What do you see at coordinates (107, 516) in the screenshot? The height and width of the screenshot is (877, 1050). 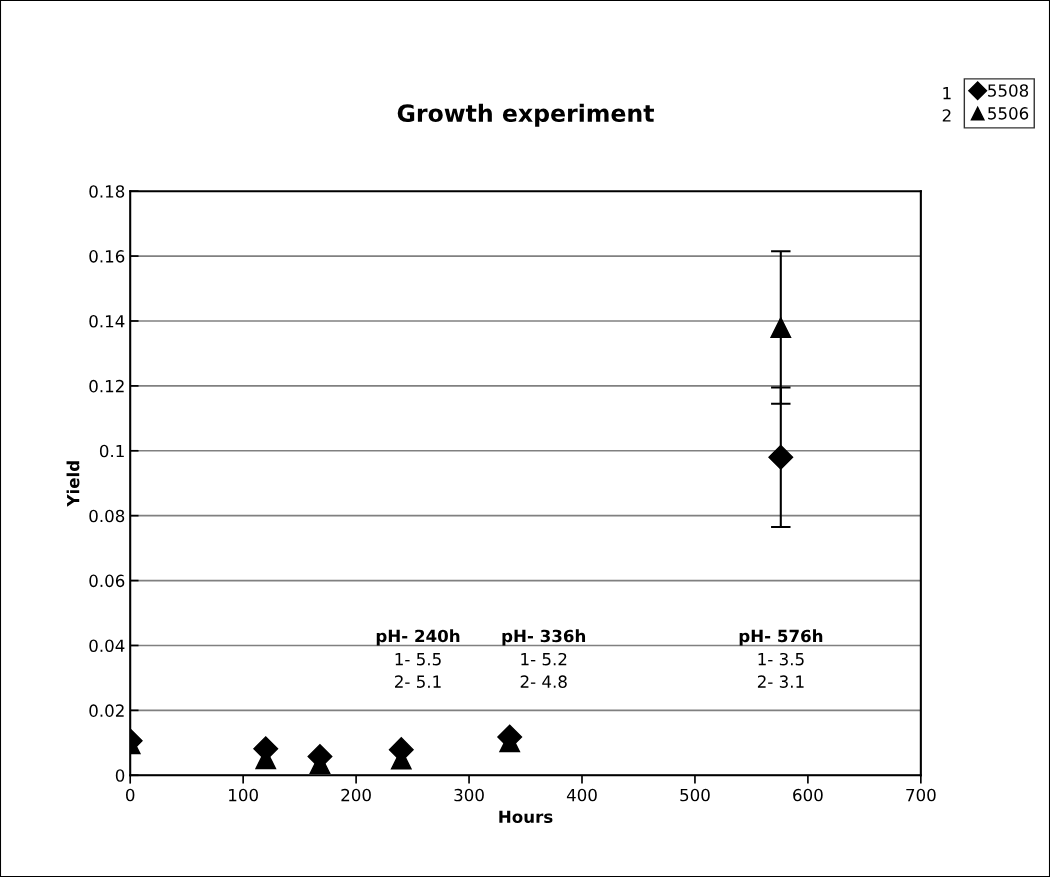 I see `y-tick-label: 0.08` at bounding box center [107, 516].